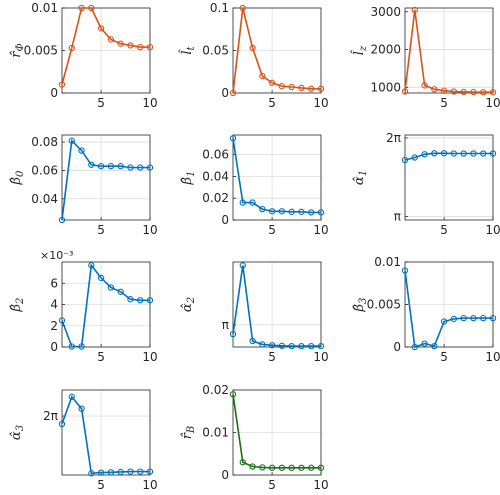 This screenshot has height=495, width=500. Describe the element at coordinates (215, 51) in the screenshot. I see `y-tick-label: 0.05` at that location.